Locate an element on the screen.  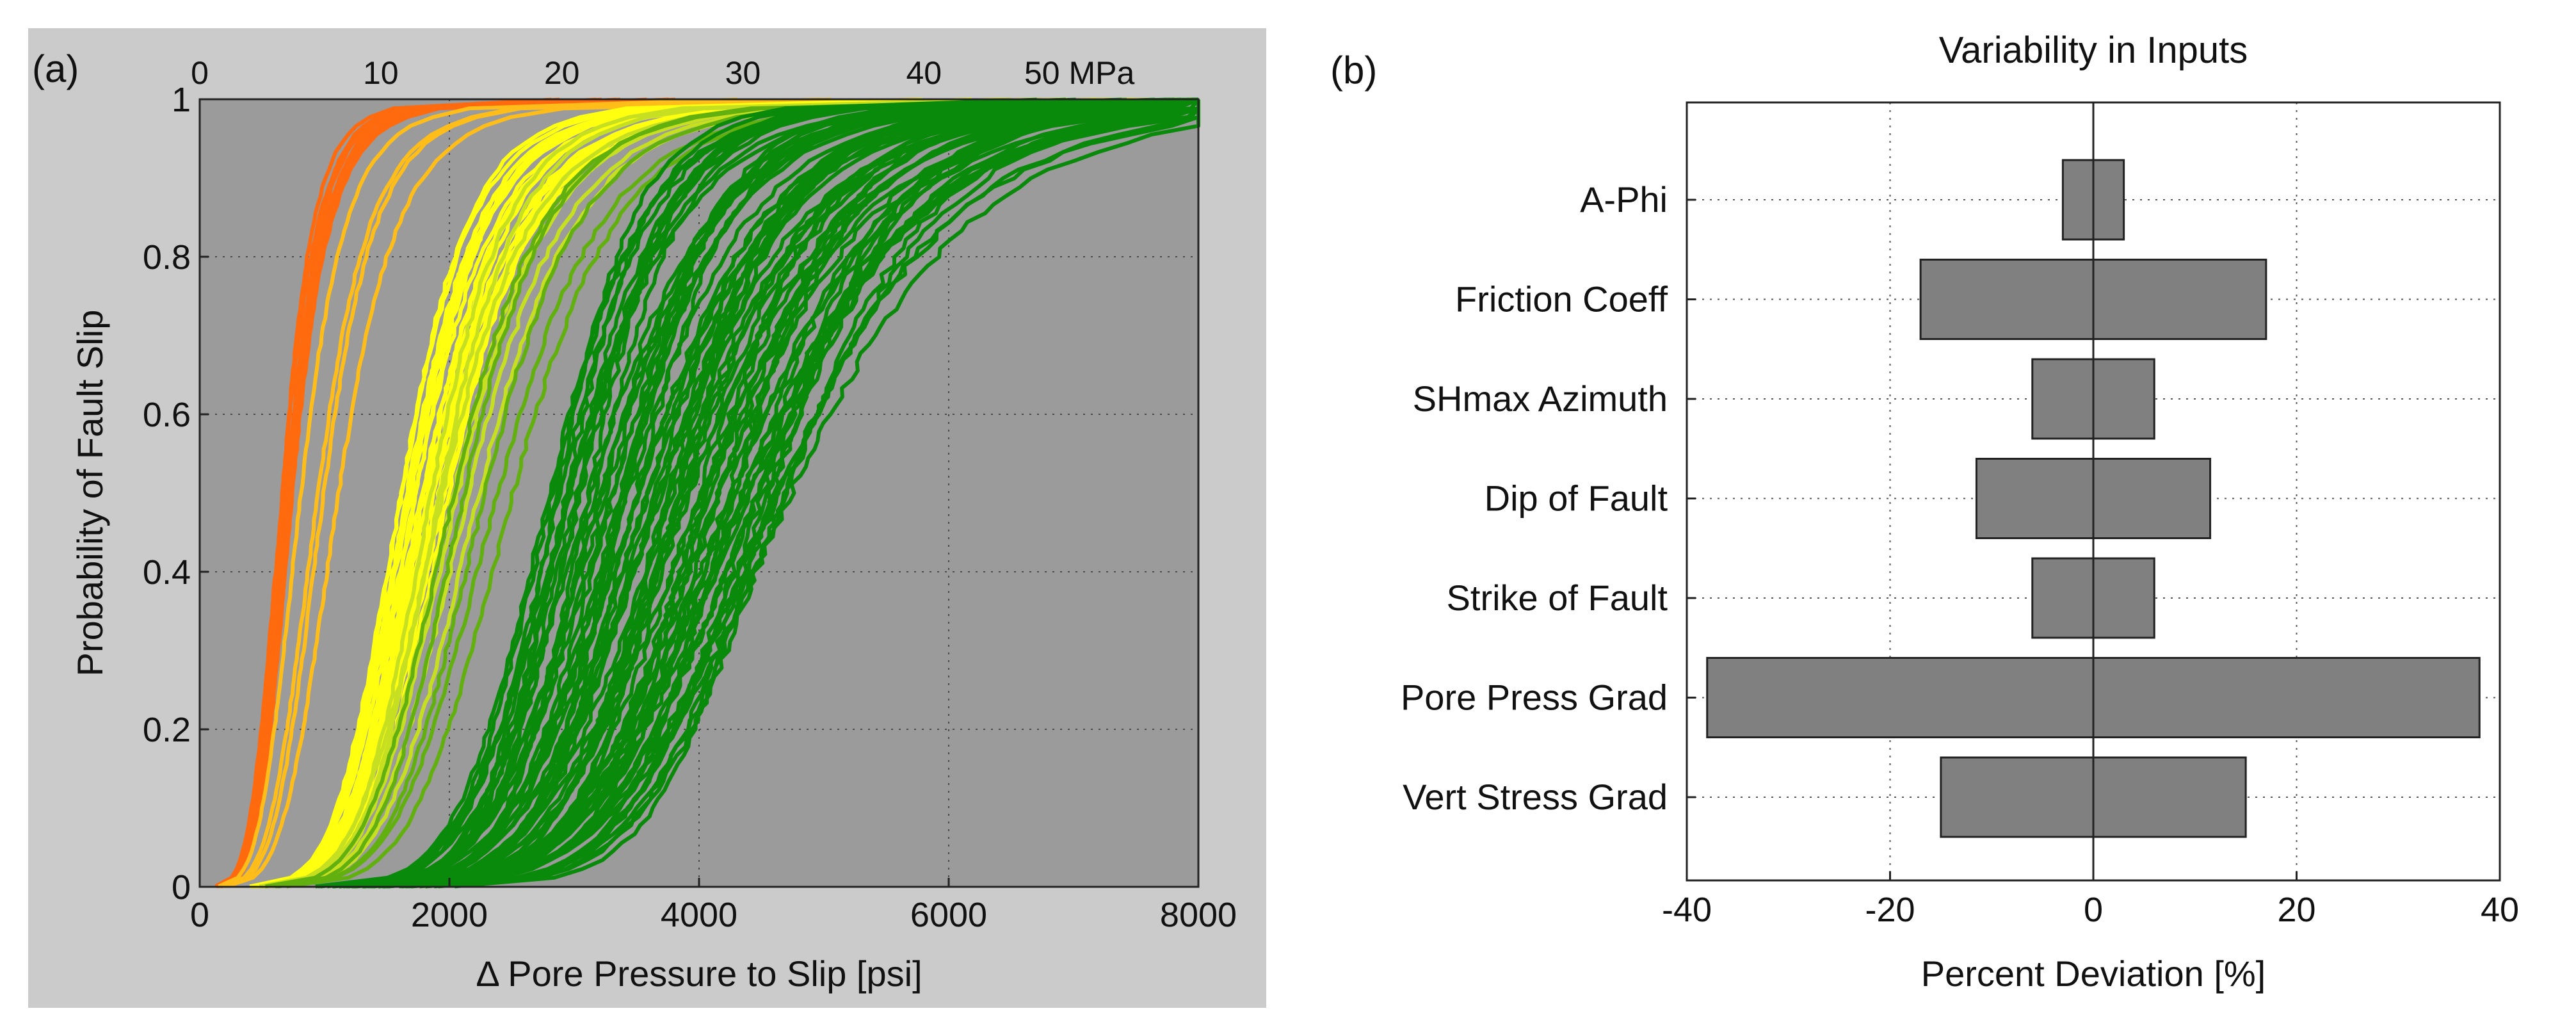
panel-b-category-label: Pore Press Grad is located at coordinates (1534, 697).